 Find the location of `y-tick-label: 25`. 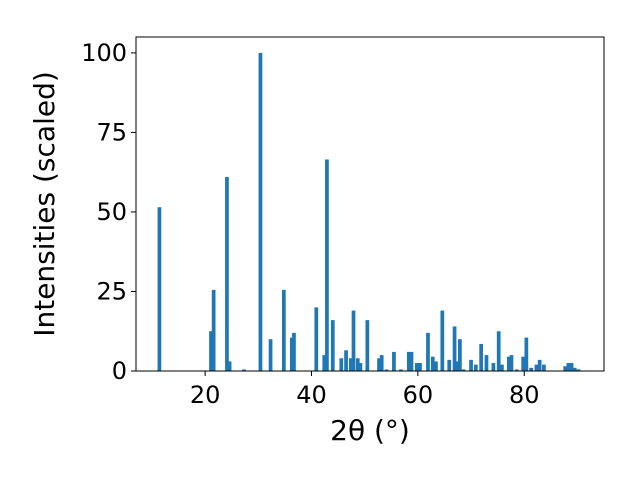

y-tick-label: 25 is located at coordinates (111, 291).